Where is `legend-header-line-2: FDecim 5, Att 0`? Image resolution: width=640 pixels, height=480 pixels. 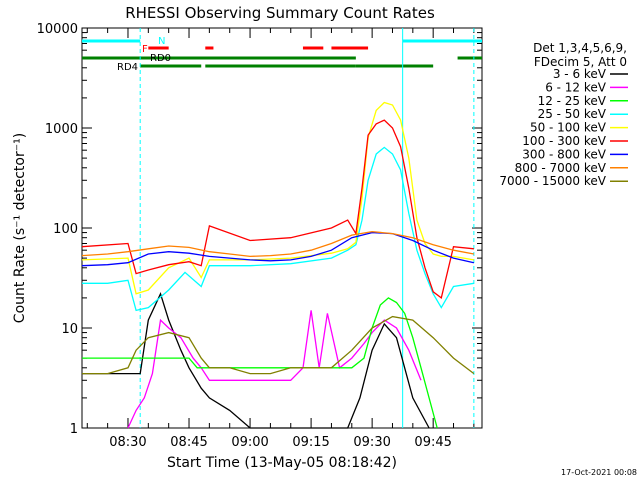 legend-header-line-2: FDecim 5, Att 0 is located at coordinates (580, 62).